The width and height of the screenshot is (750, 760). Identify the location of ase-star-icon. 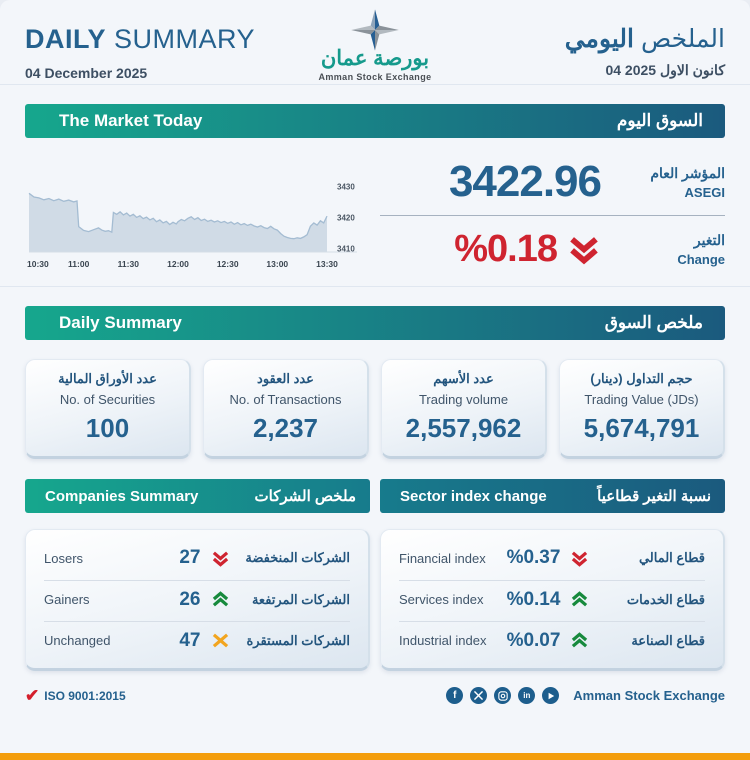
(375, 30).